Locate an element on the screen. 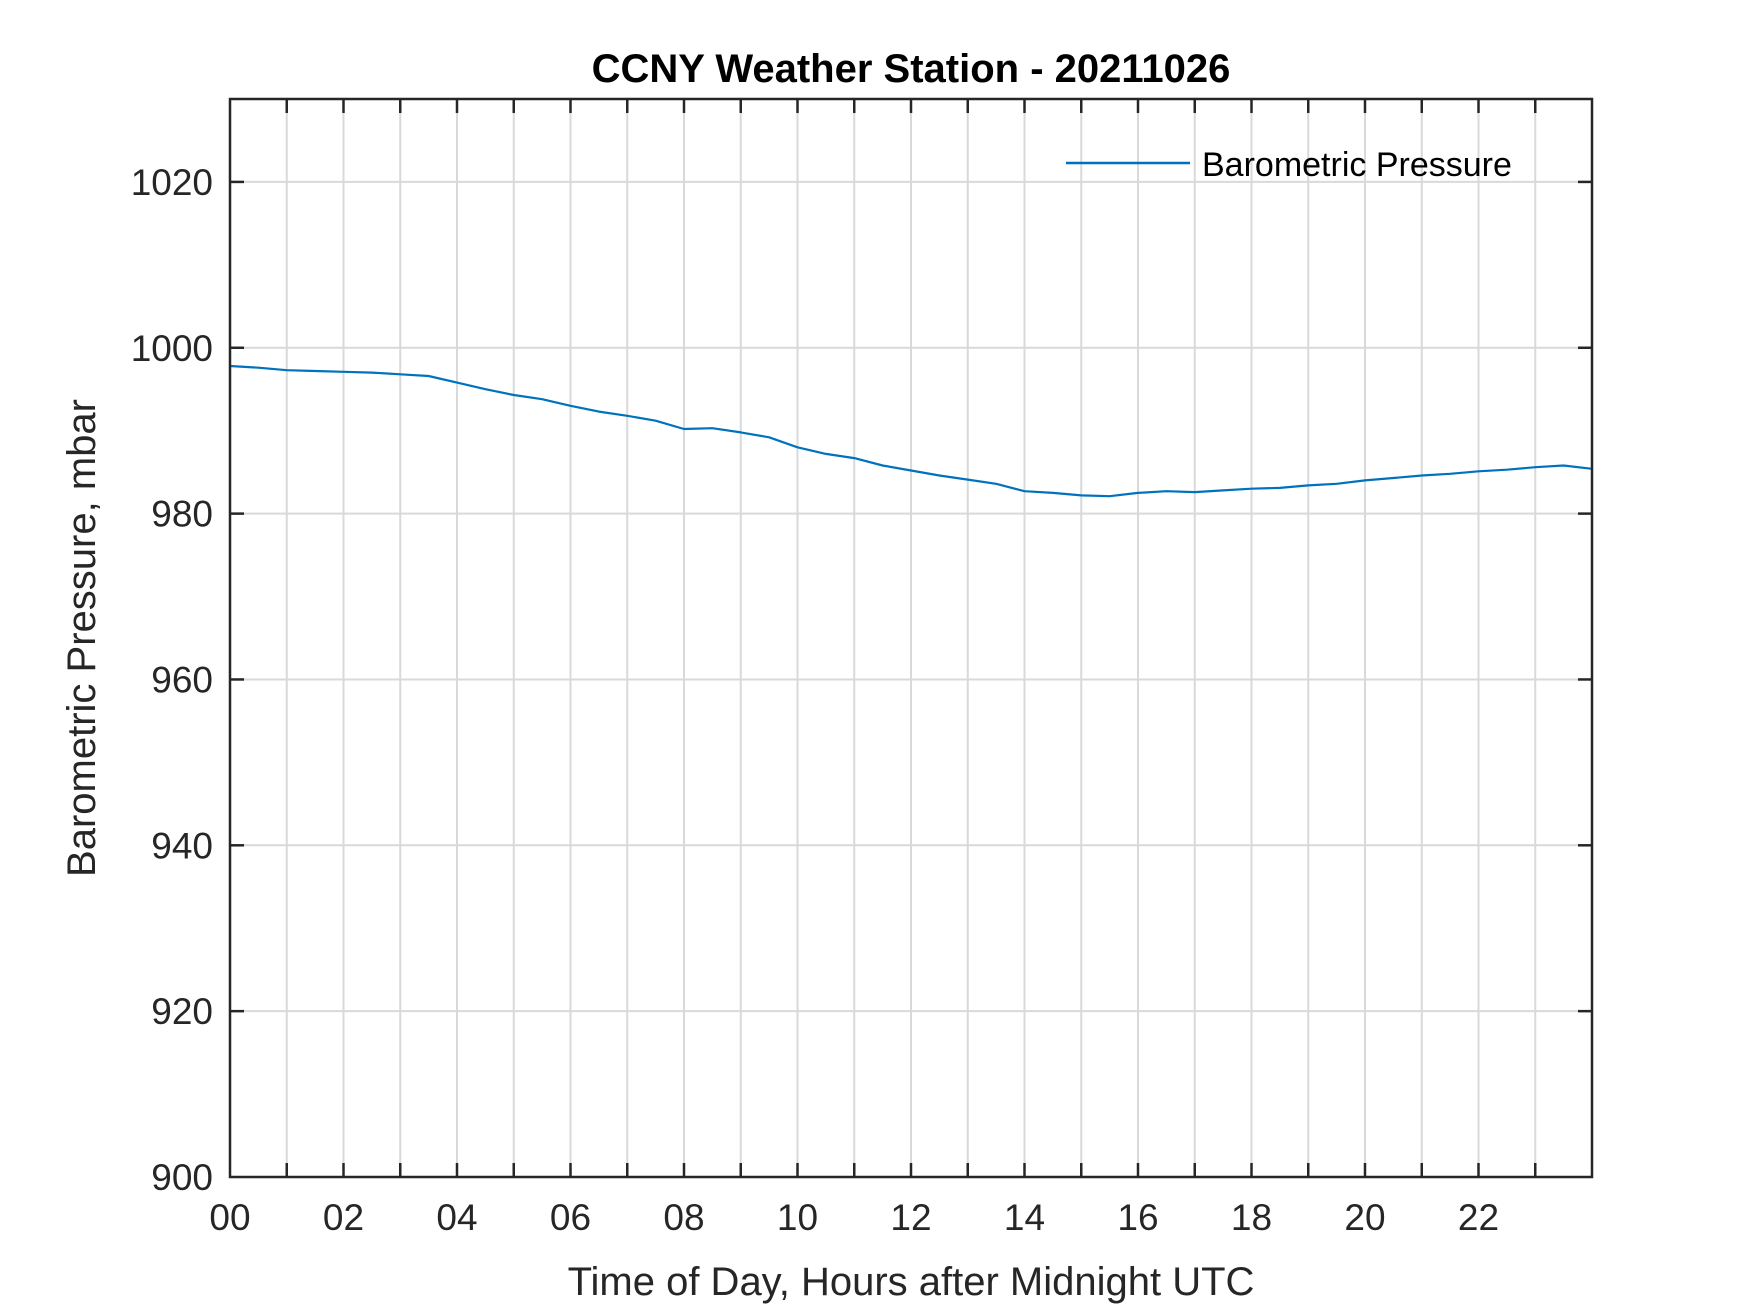  x-tick-label: 04 is located at coordinates (456, 1217).